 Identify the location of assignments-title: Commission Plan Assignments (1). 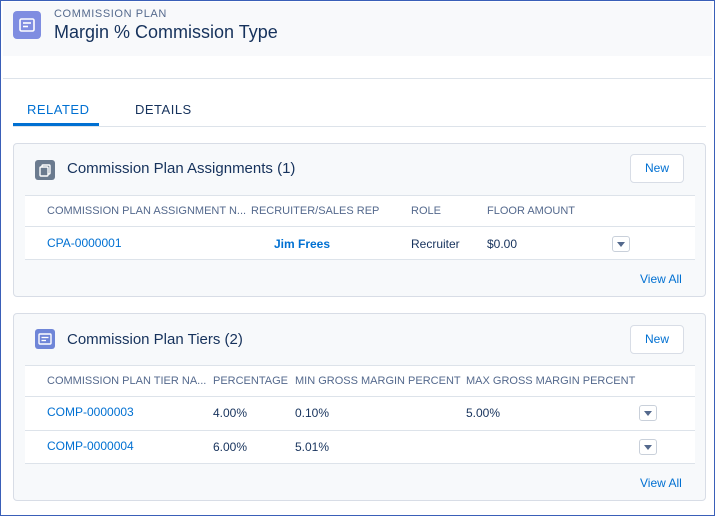
(181, 168).